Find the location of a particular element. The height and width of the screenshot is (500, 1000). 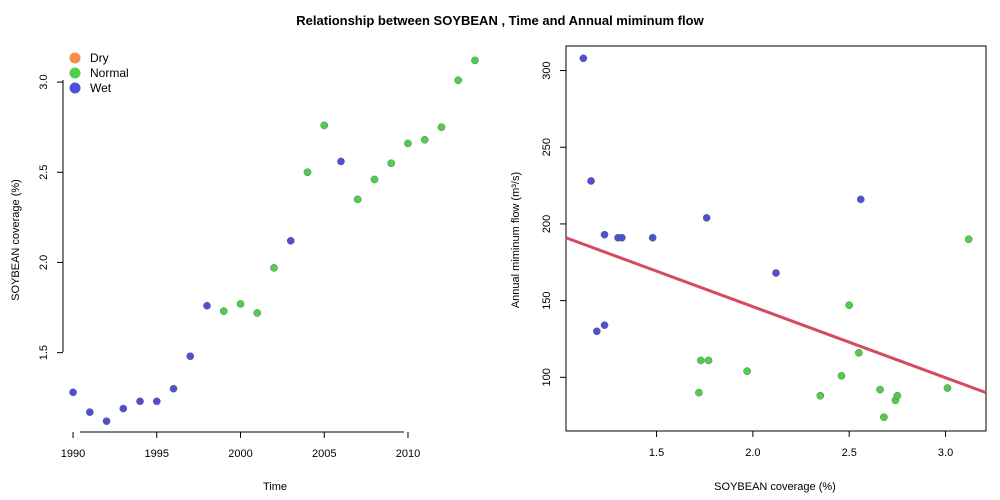

left-x-axis-label: Time is located at coordinates (275, 487).